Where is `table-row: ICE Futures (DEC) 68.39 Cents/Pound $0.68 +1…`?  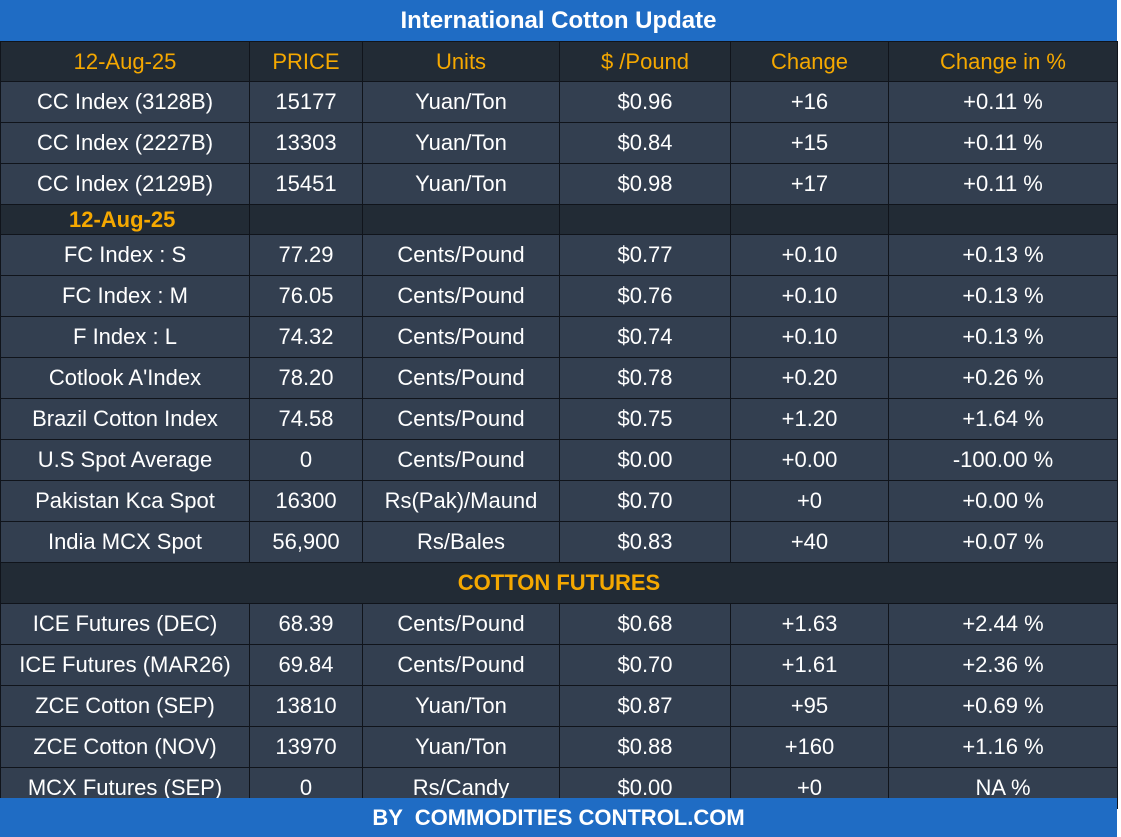
table-row: ICE Futures (DEC) 68.39 Cents/Pound $0.68 +1… is located at coordinates (559, 624).